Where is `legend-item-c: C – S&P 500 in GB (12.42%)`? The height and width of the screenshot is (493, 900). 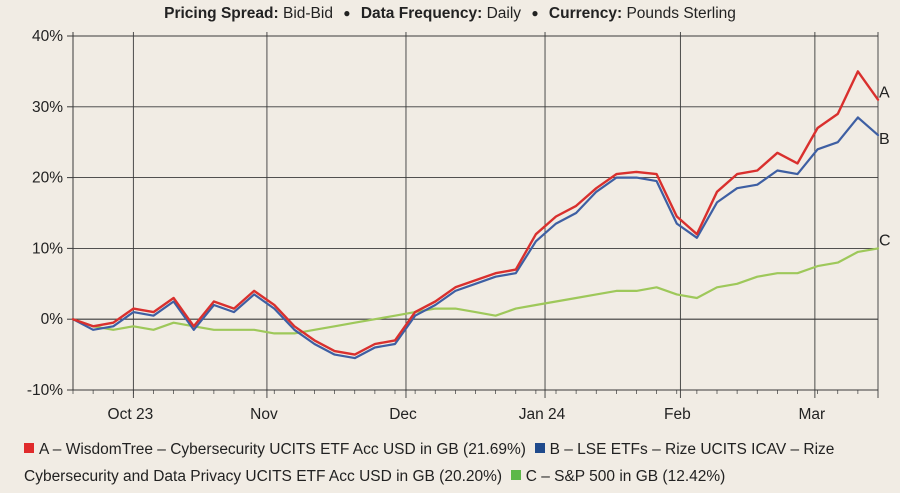
legend-item-c: C – S&P 500 in GB (12.42%) is located at coordinates (615, 476).